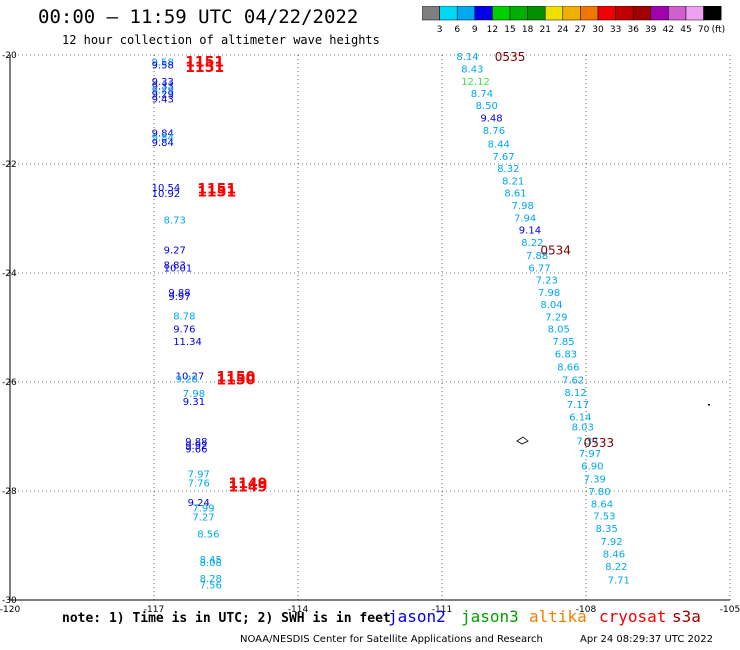 The image size is (740, 650). Describe the element at coordinates (175, 221) in the screenshot. I see `wave-height-value: 8.73` at that location.